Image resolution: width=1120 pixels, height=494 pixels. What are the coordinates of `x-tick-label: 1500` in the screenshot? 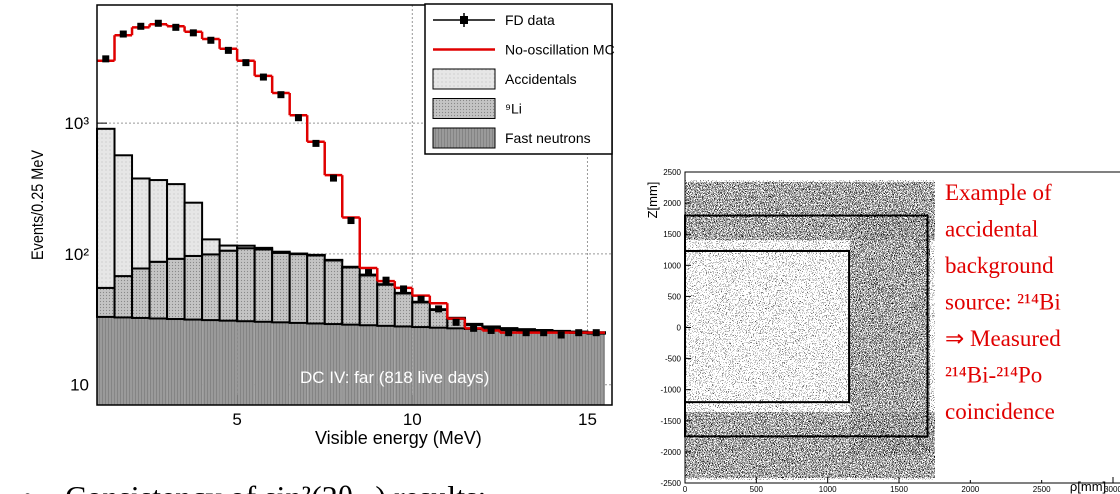 It's located at (899, 489).